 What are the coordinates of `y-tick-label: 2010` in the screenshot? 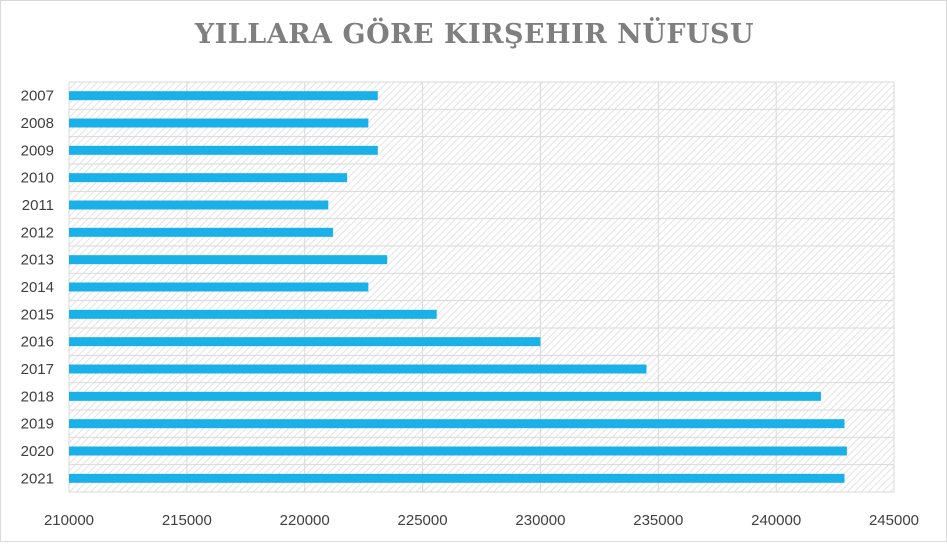 It's located at (37, 178).